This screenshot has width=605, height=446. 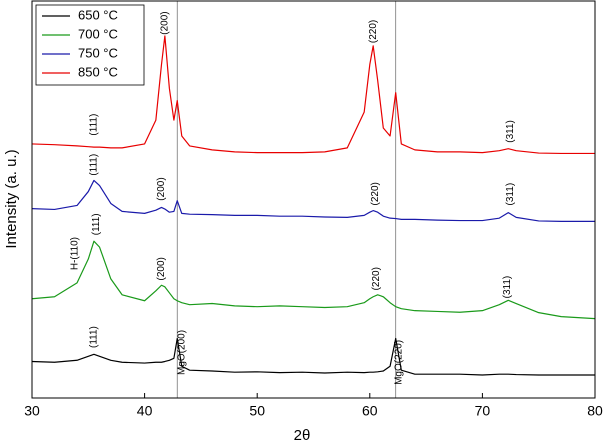 I want to click on x-tick-label: 30, so click(x=32, y=411).